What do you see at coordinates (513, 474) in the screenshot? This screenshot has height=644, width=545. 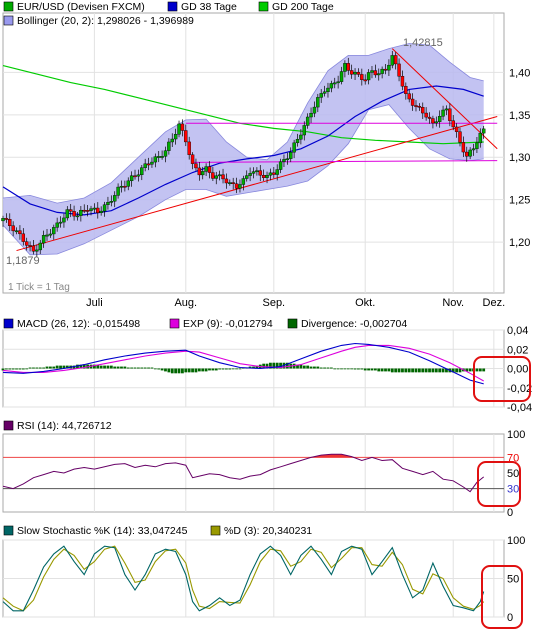 I see `rsi-y-tick: 50` at bounding box center [513, 474].